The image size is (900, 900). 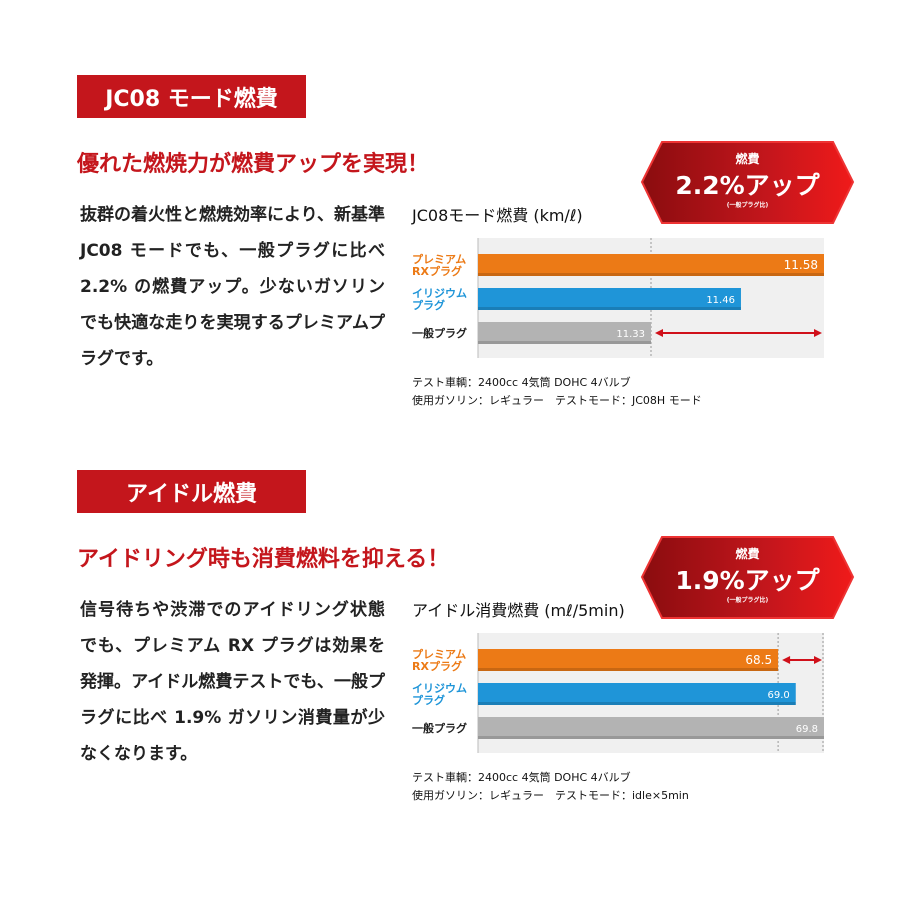 I want to click on chart-title: JC08モード燃費 (km/ℓ), so click(x=497, y=215).